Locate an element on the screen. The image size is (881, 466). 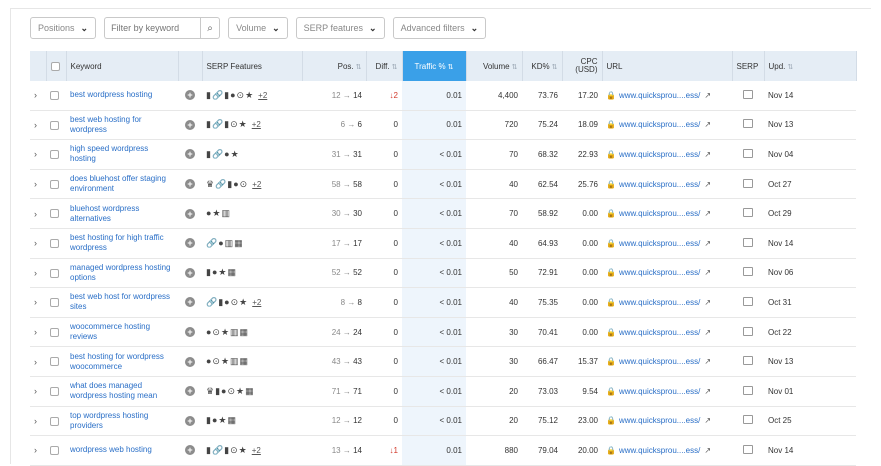
keyword-link: best hosting for high traffic wordpress is located at coordinates (117, 243).